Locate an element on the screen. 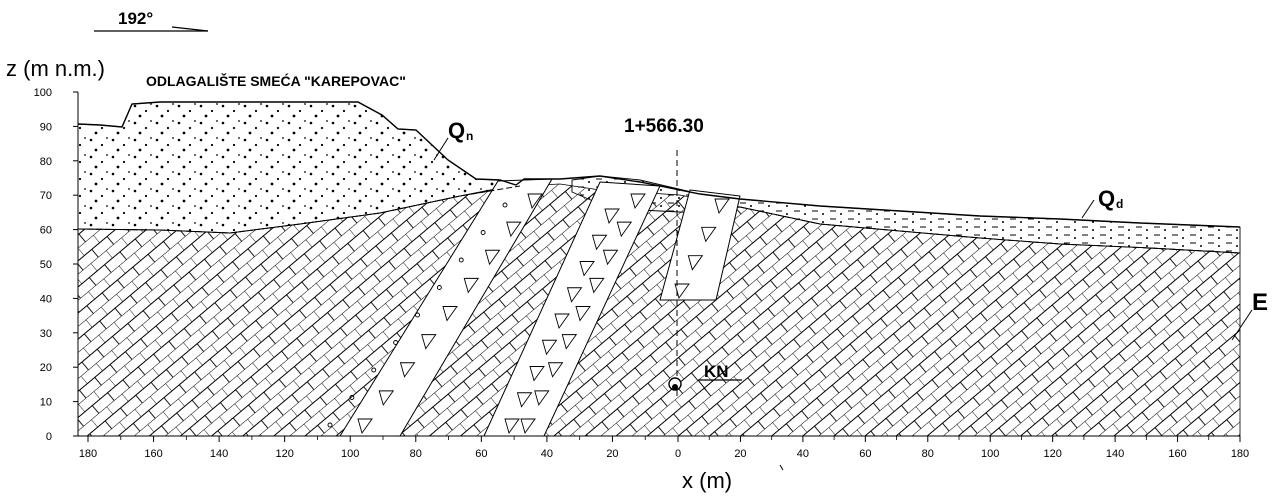  y-tick-label: 80 is located at coordinates (46, 162).